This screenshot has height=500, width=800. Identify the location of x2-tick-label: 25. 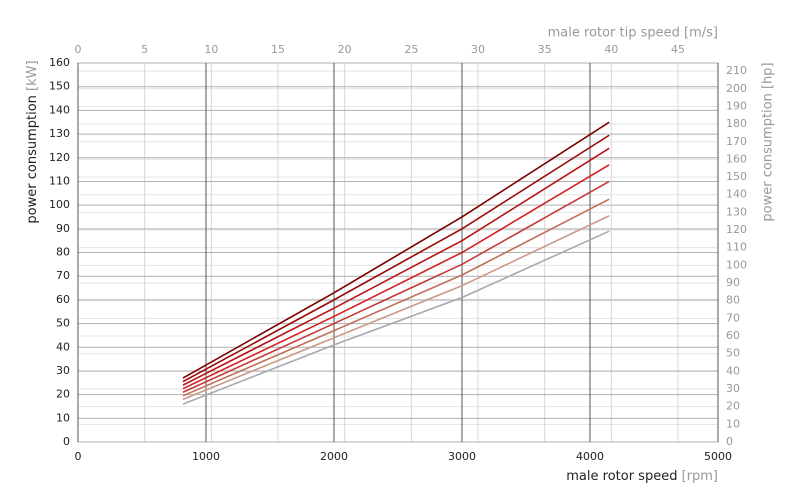
(411, 49).